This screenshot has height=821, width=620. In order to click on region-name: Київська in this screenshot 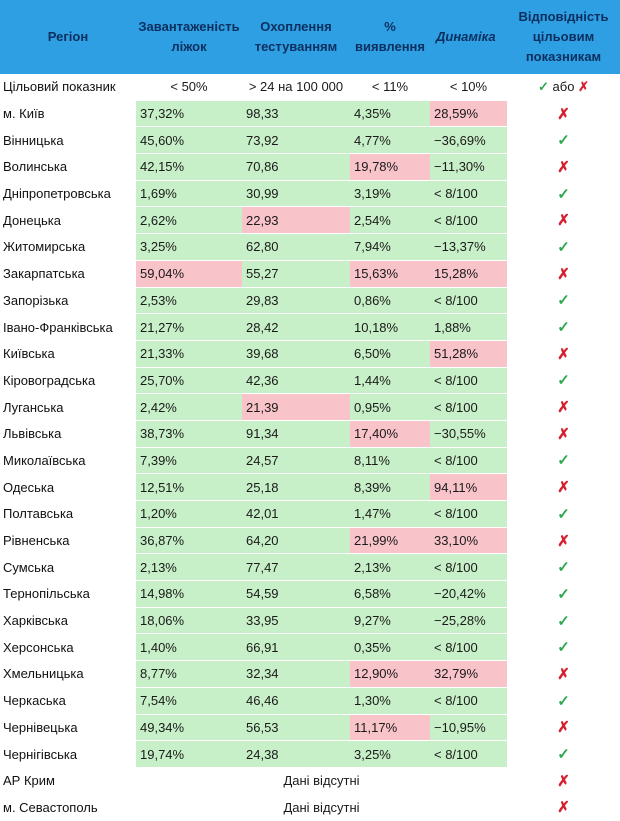, I will do `click(68, 354)`.